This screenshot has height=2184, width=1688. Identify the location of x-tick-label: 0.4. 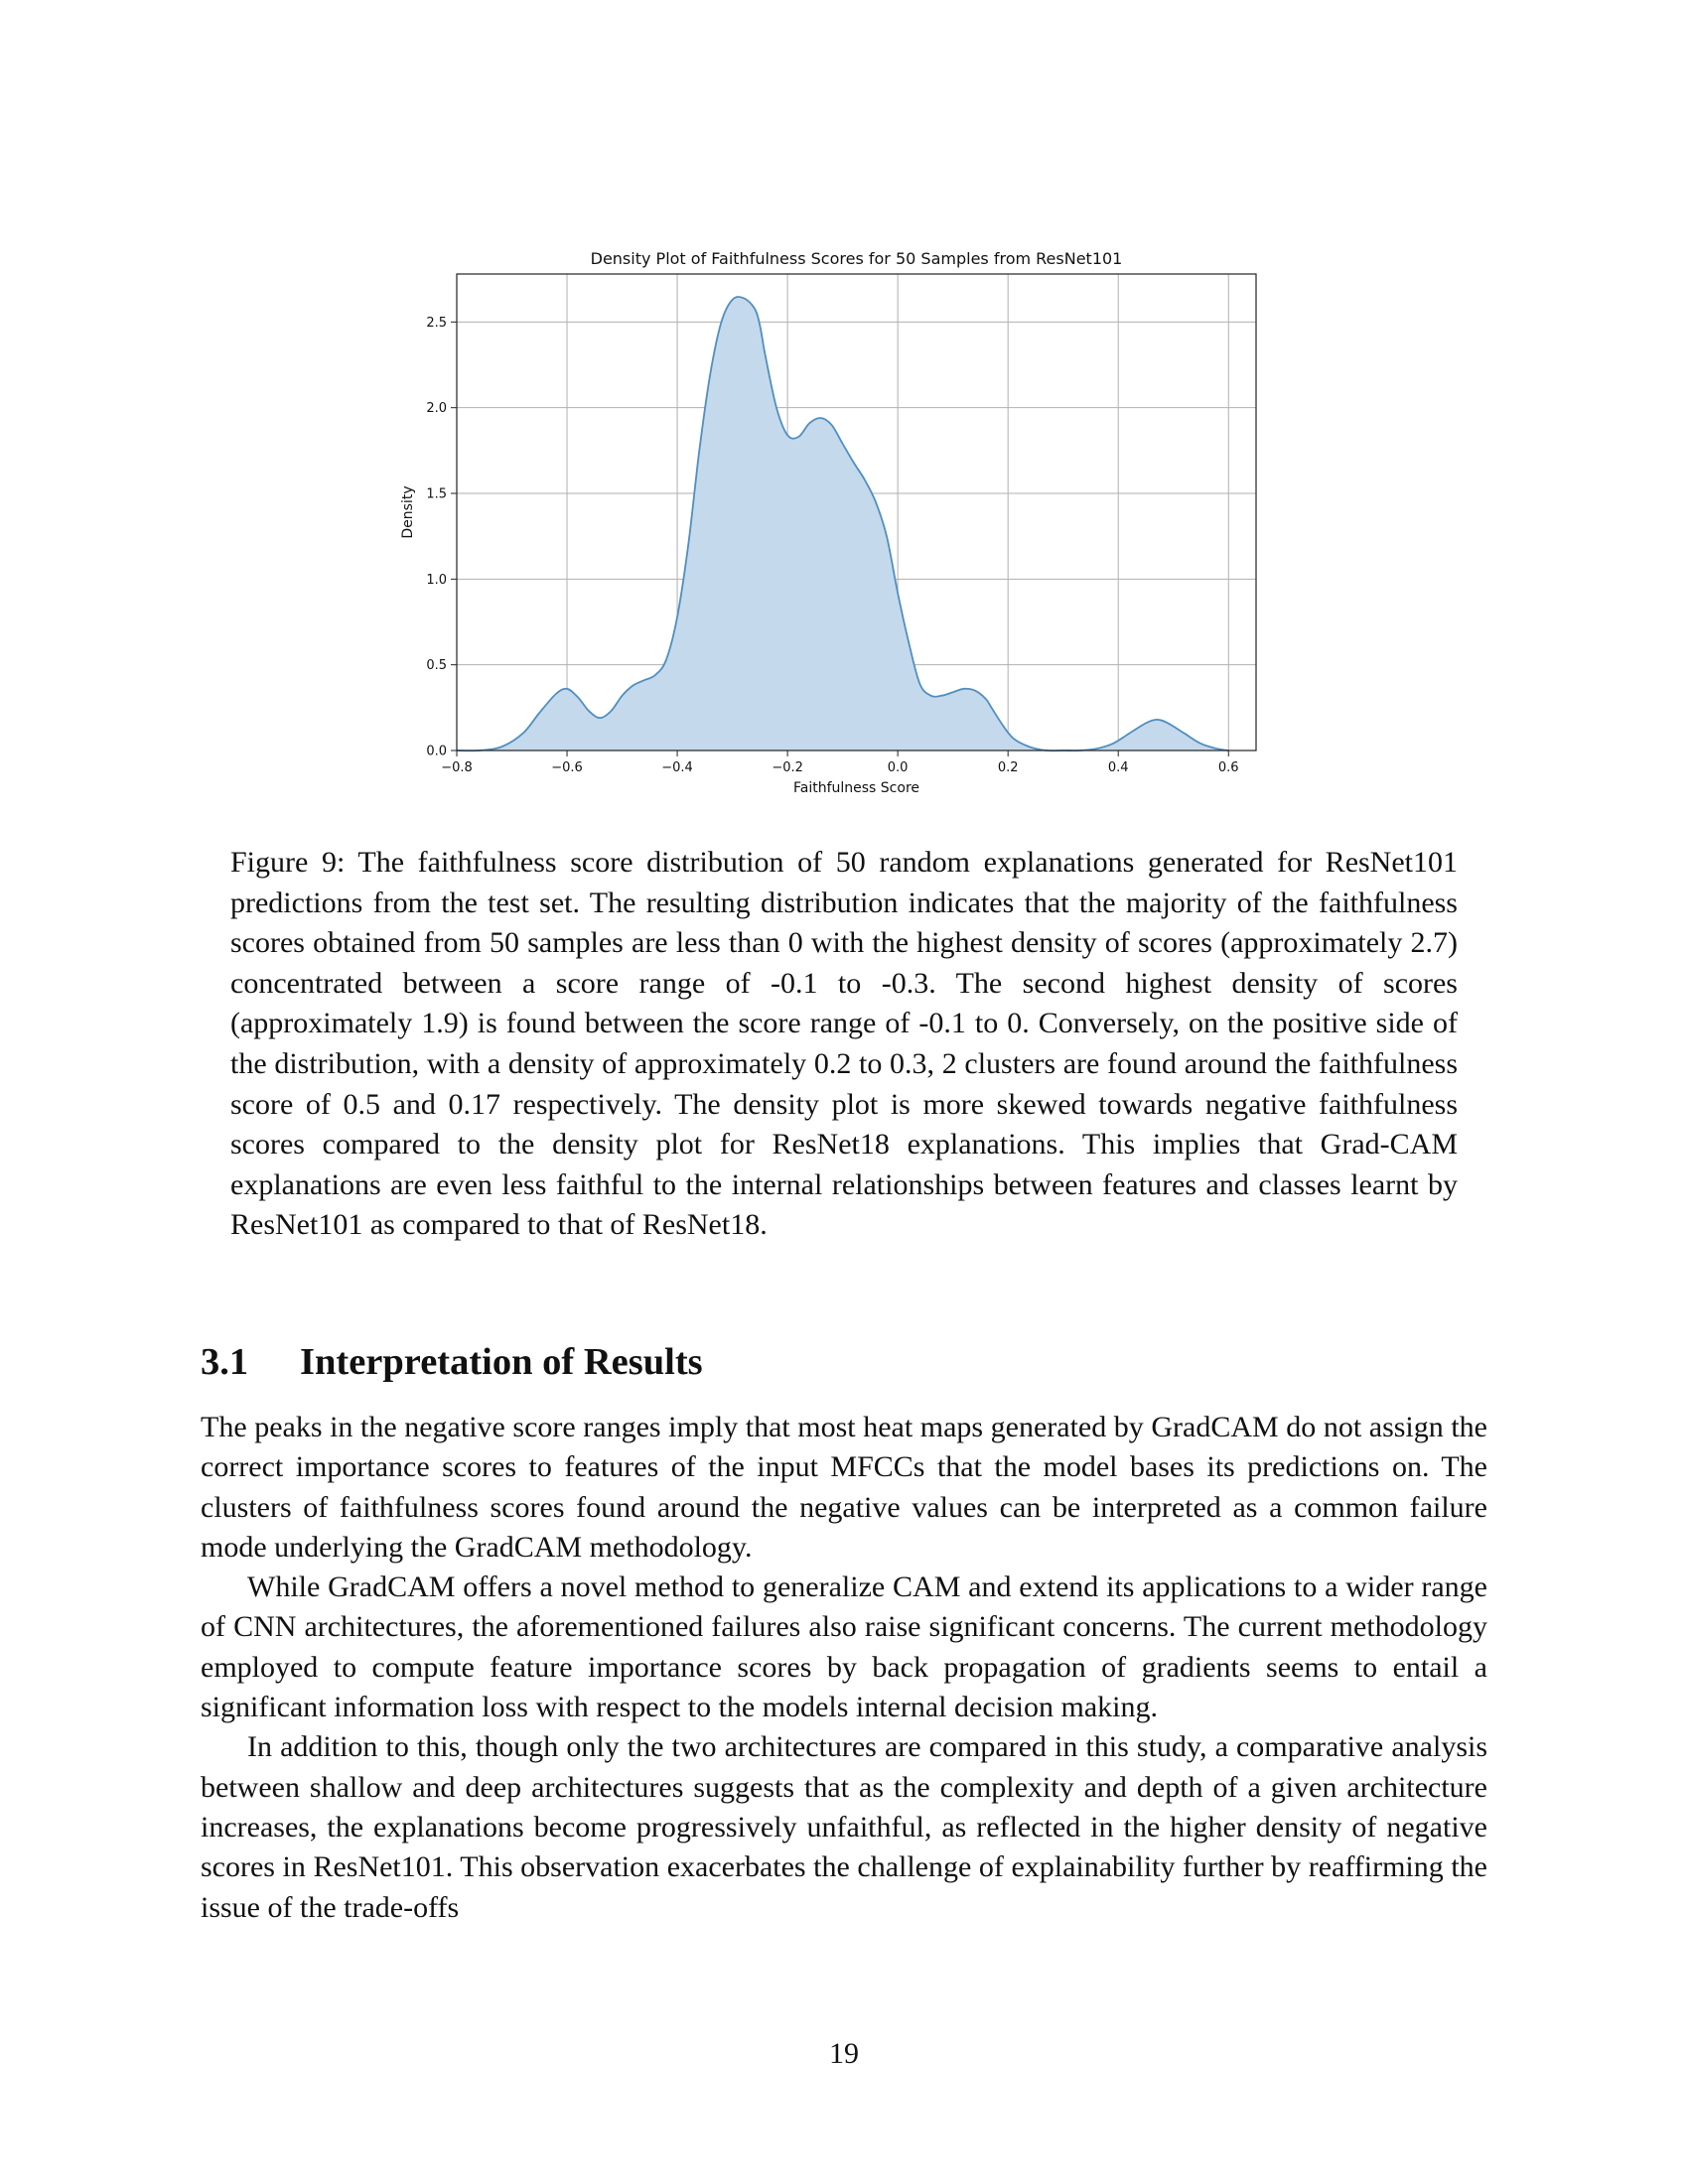
(1118, 767).